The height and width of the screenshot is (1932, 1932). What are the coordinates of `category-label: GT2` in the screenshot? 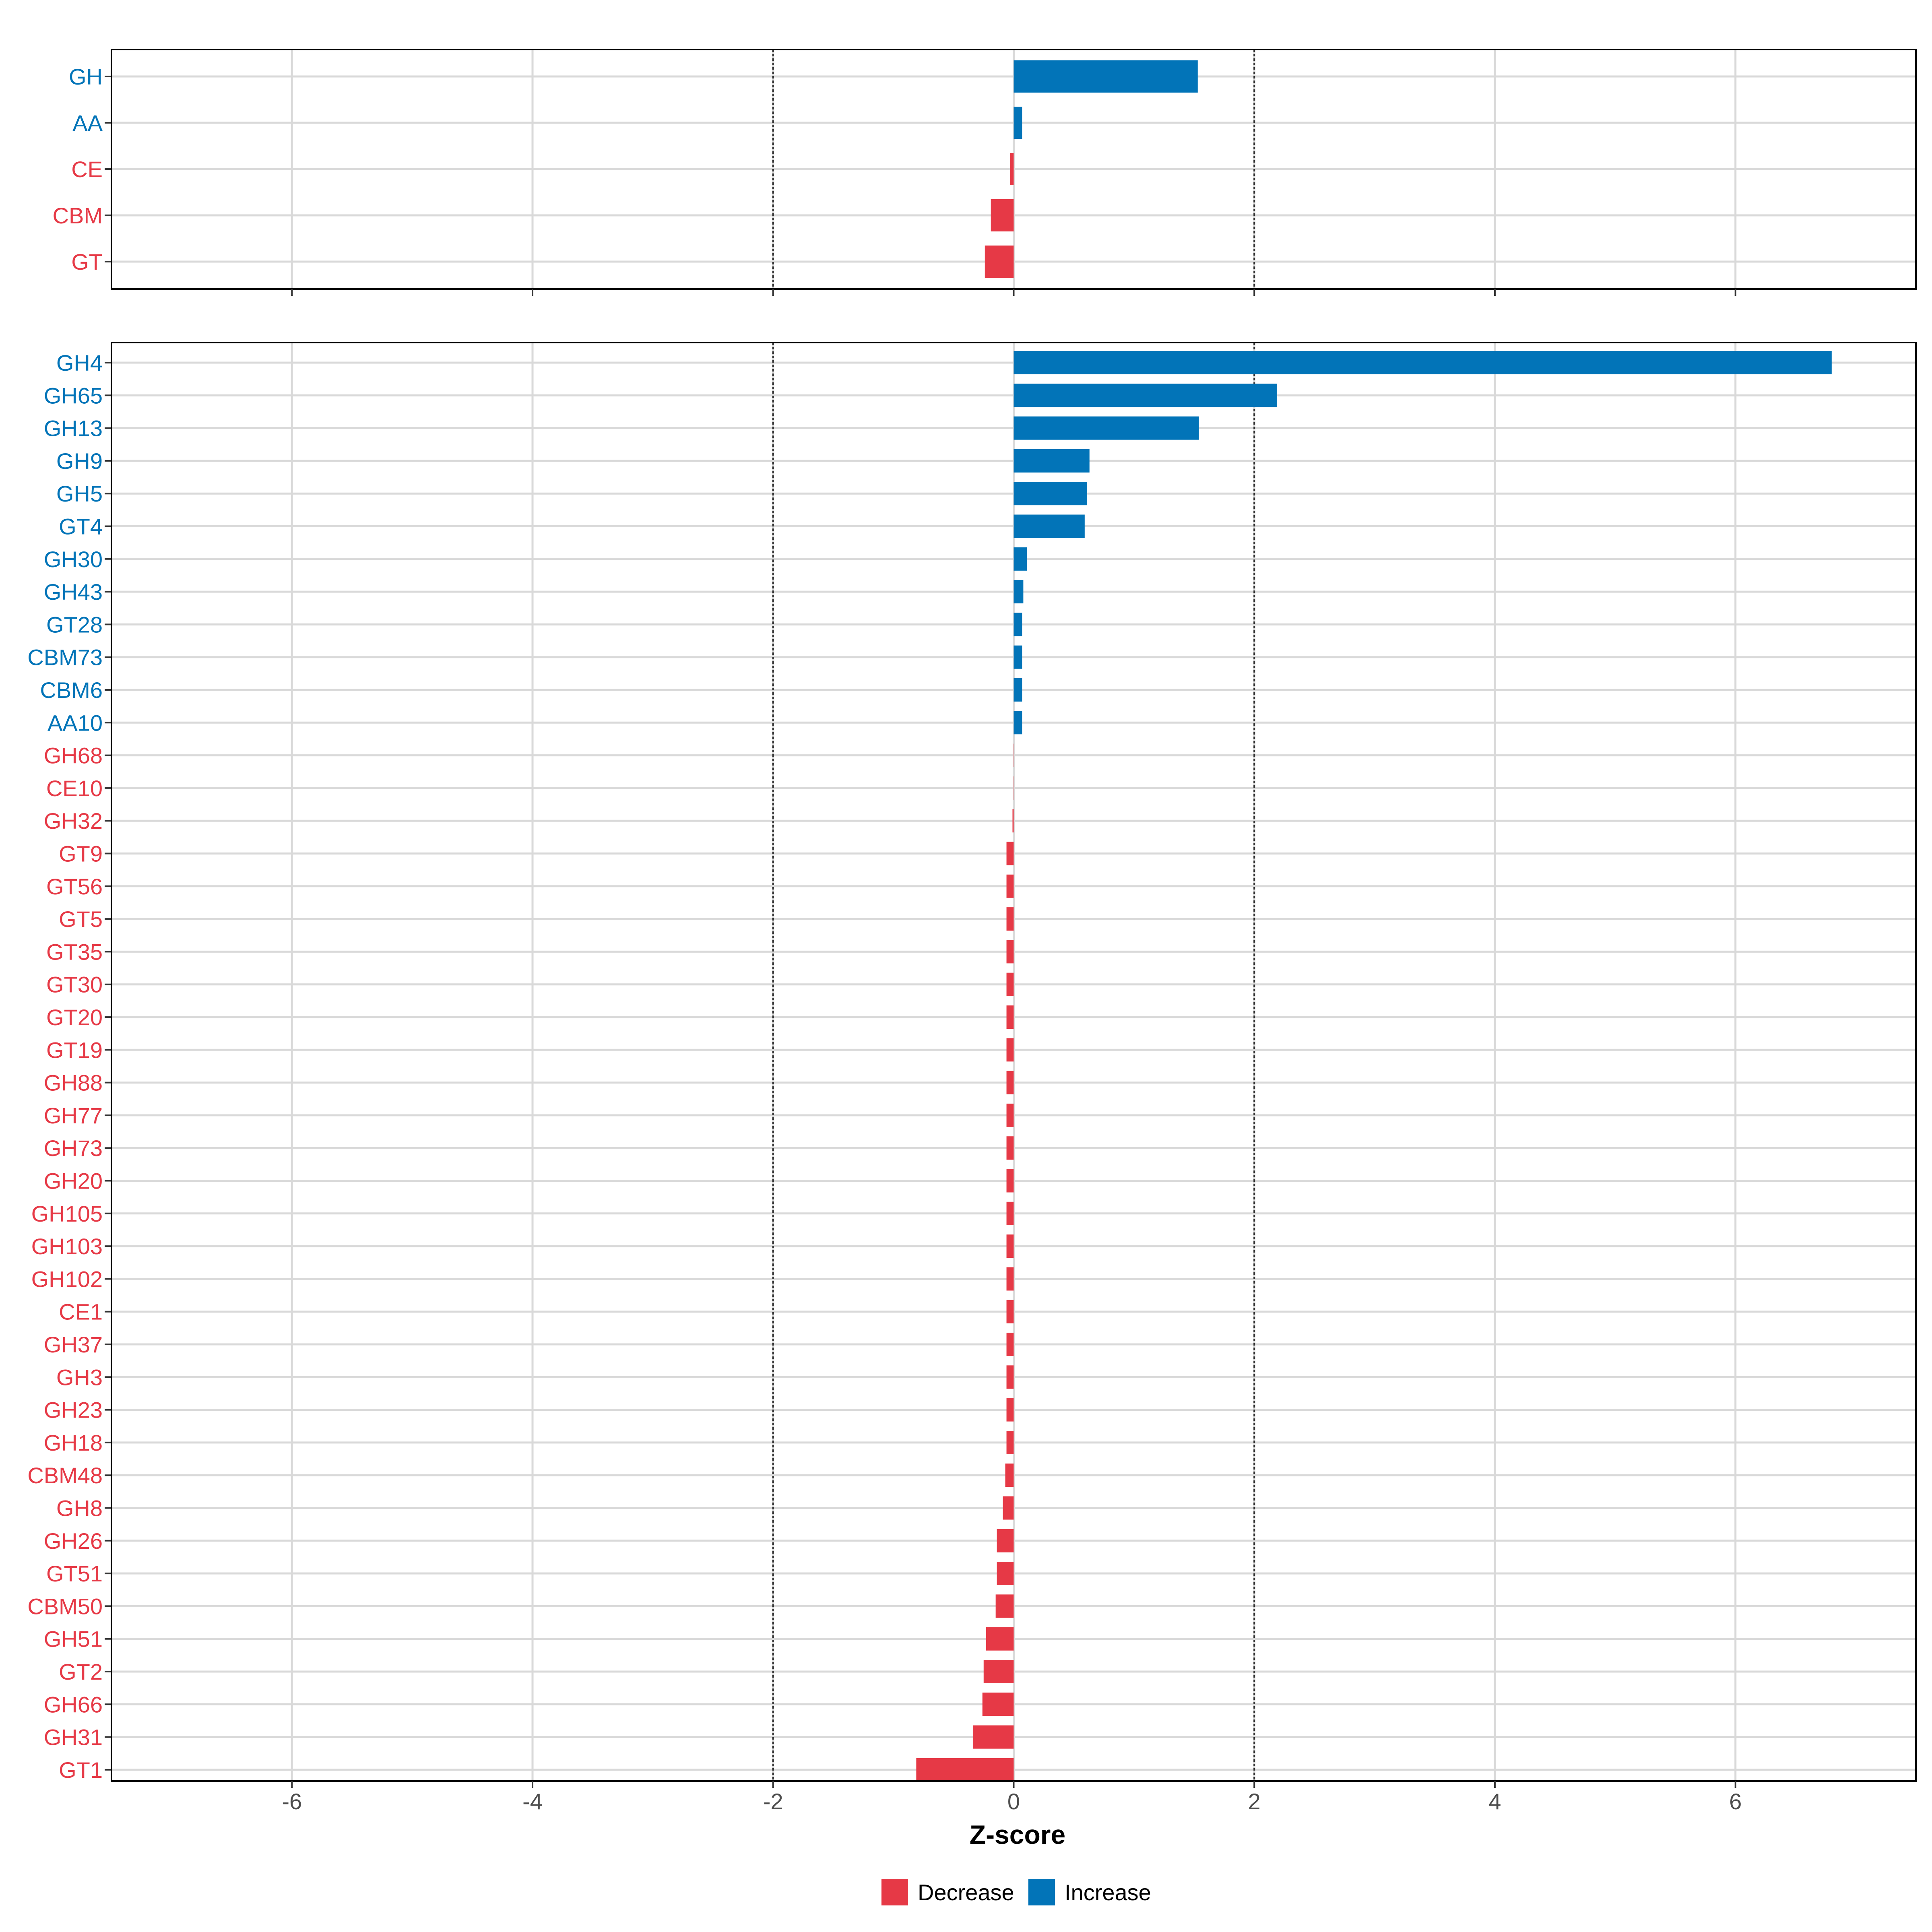 It's located at (81, 1671).